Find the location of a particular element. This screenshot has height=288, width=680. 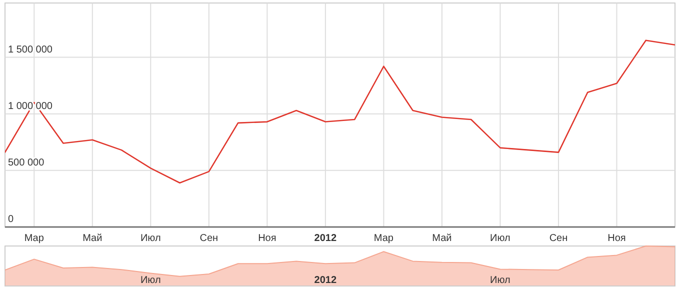

y-tick-label: 0 is located at coordinates (11, 219).